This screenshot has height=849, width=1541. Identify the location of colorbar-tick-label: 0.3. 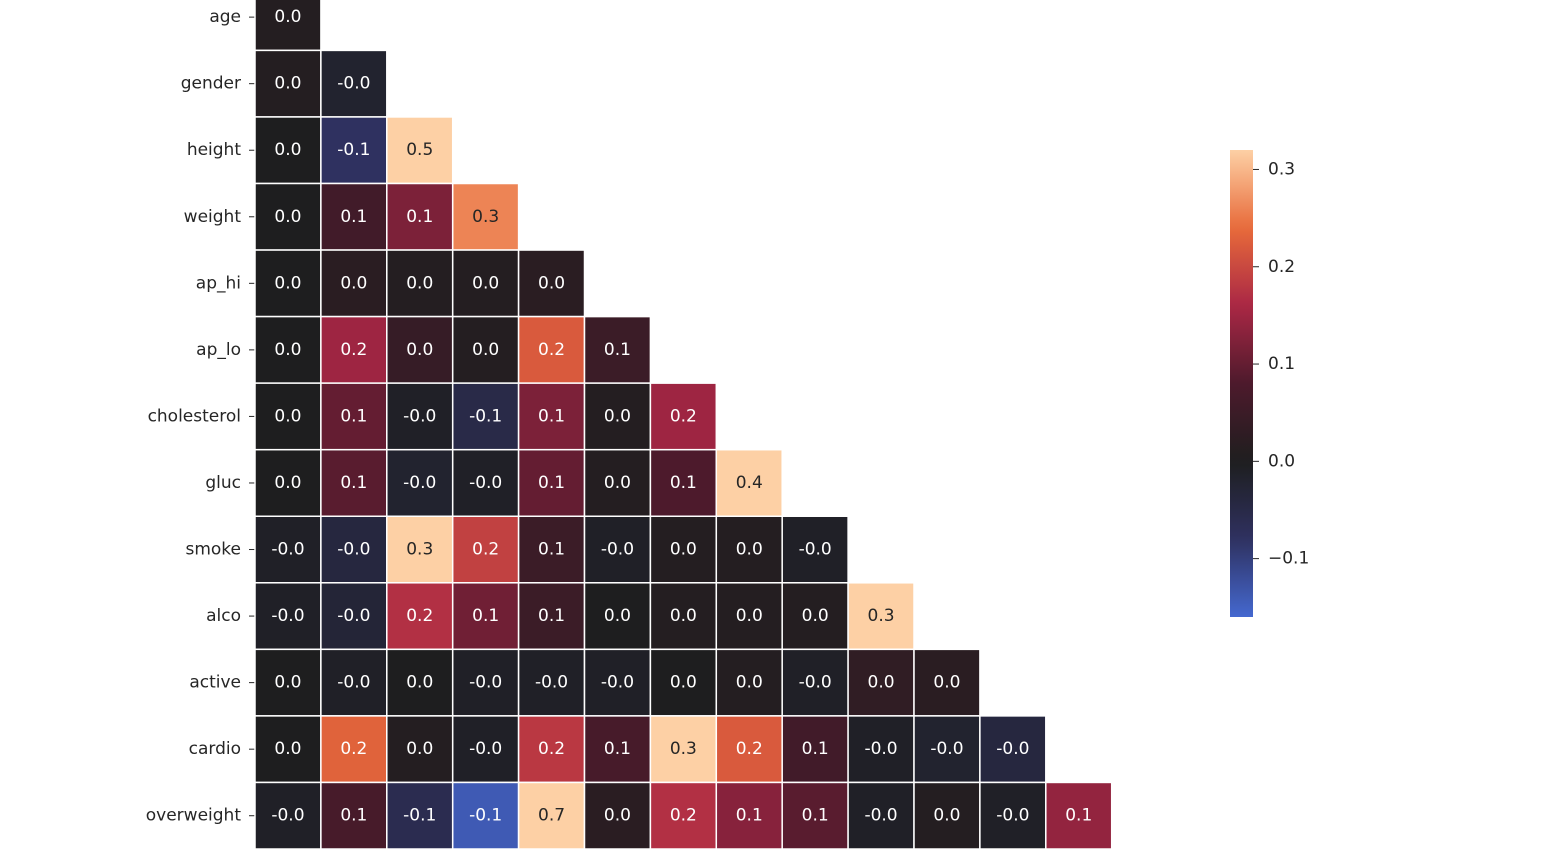
(1281, 169).